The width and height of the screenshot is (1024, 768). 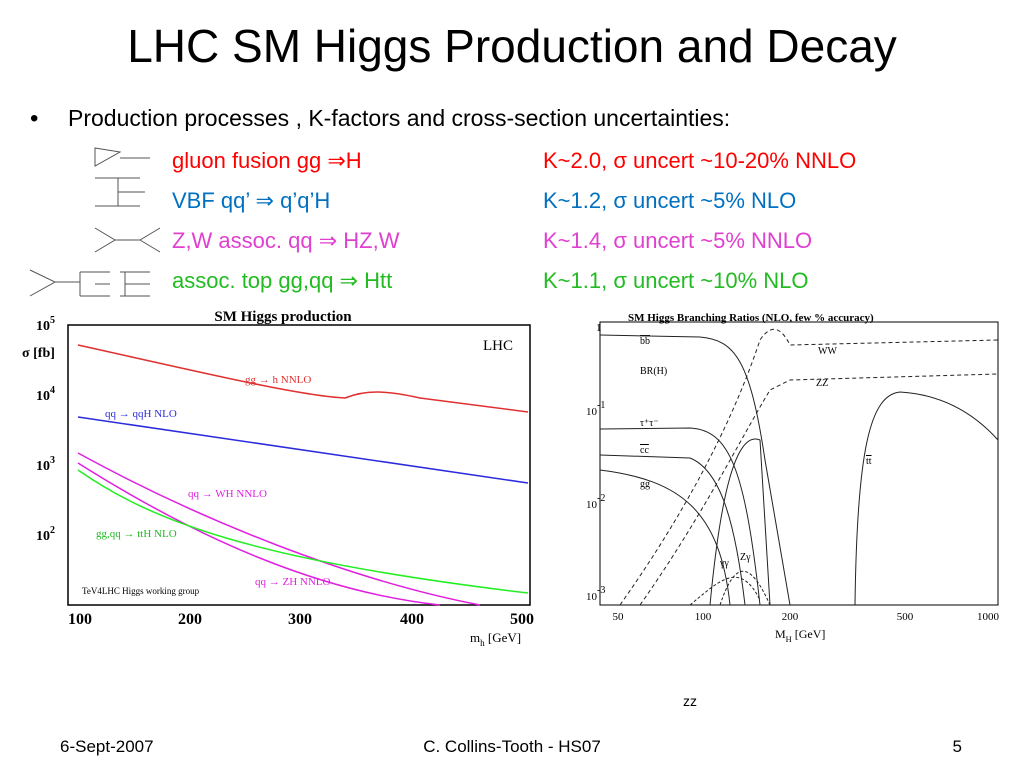 I want to click on x-axis-label-sub: H, so click(x=789, y=639).